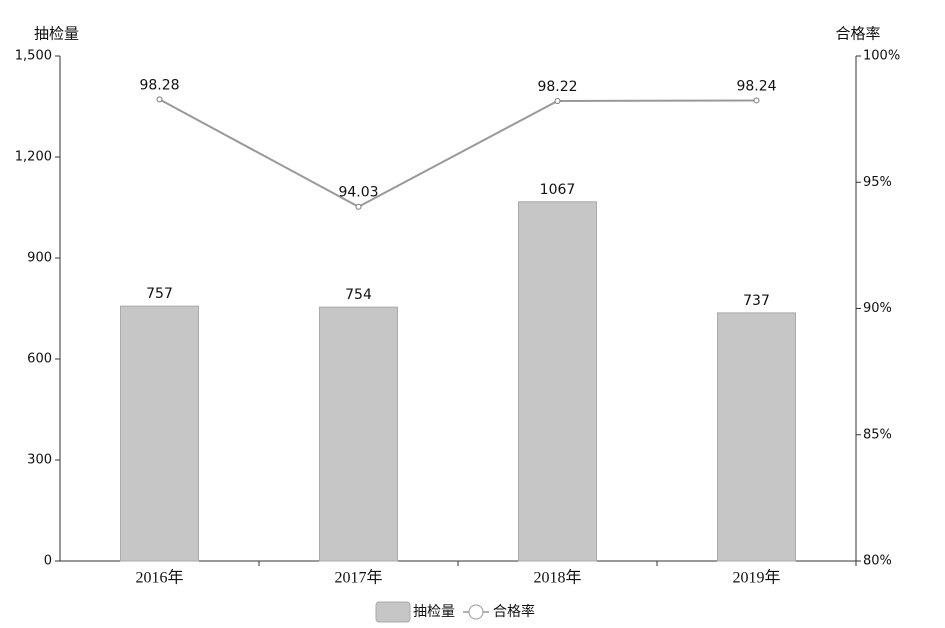 This screenshot has width=945, height=628. Describe the element at coordinates (39, 460) in the screenshot. I see `y-tick-label: 300` at that location.